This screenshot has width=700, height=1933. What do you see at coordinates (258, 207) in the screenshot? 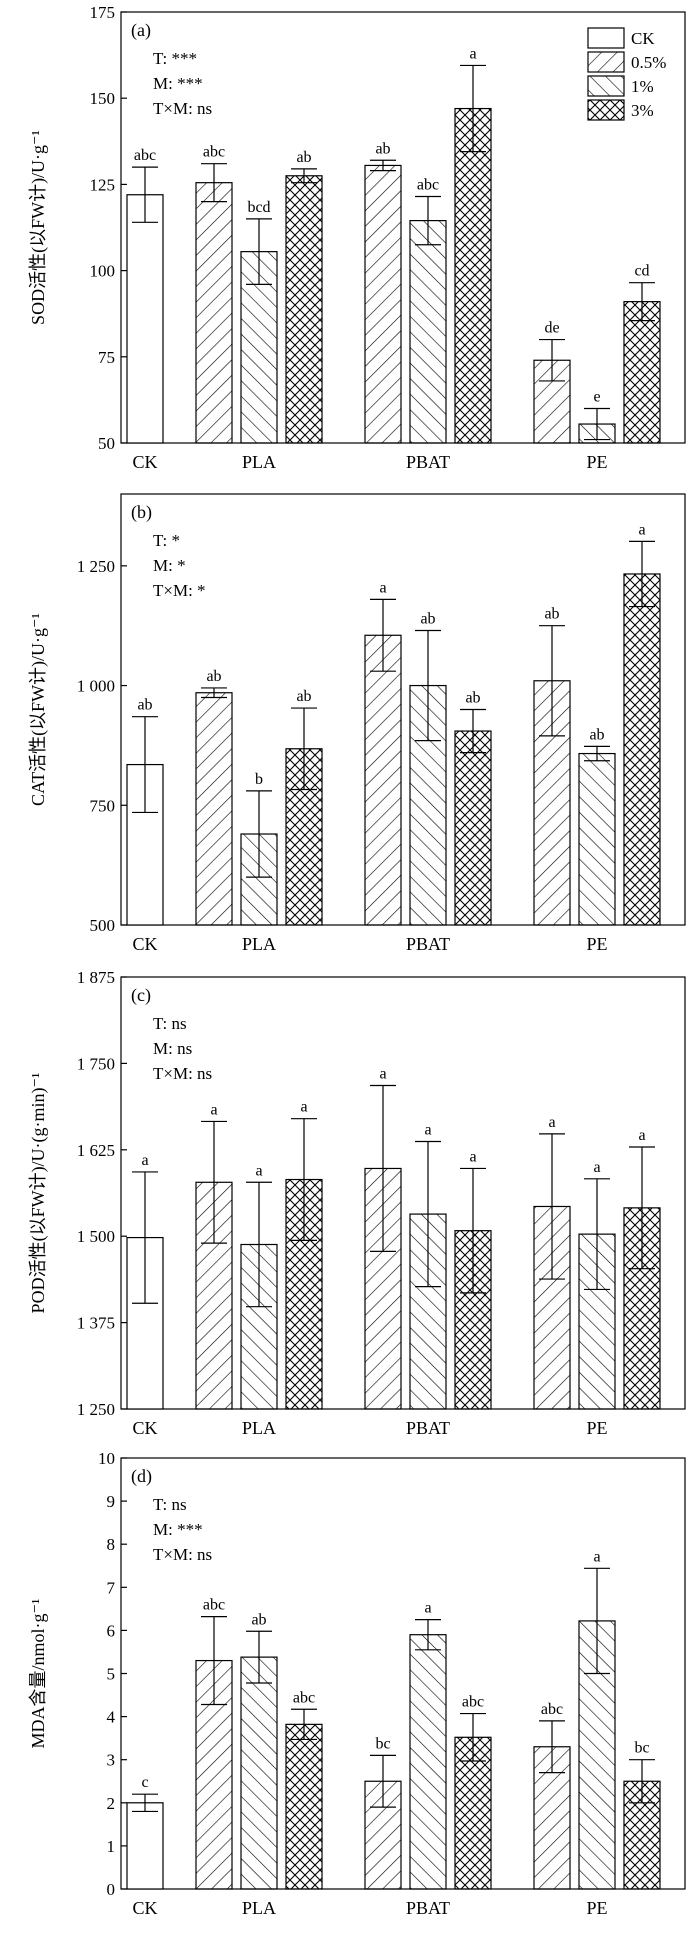
I see `significance-label: bcd` at bounding box center [258, 207].